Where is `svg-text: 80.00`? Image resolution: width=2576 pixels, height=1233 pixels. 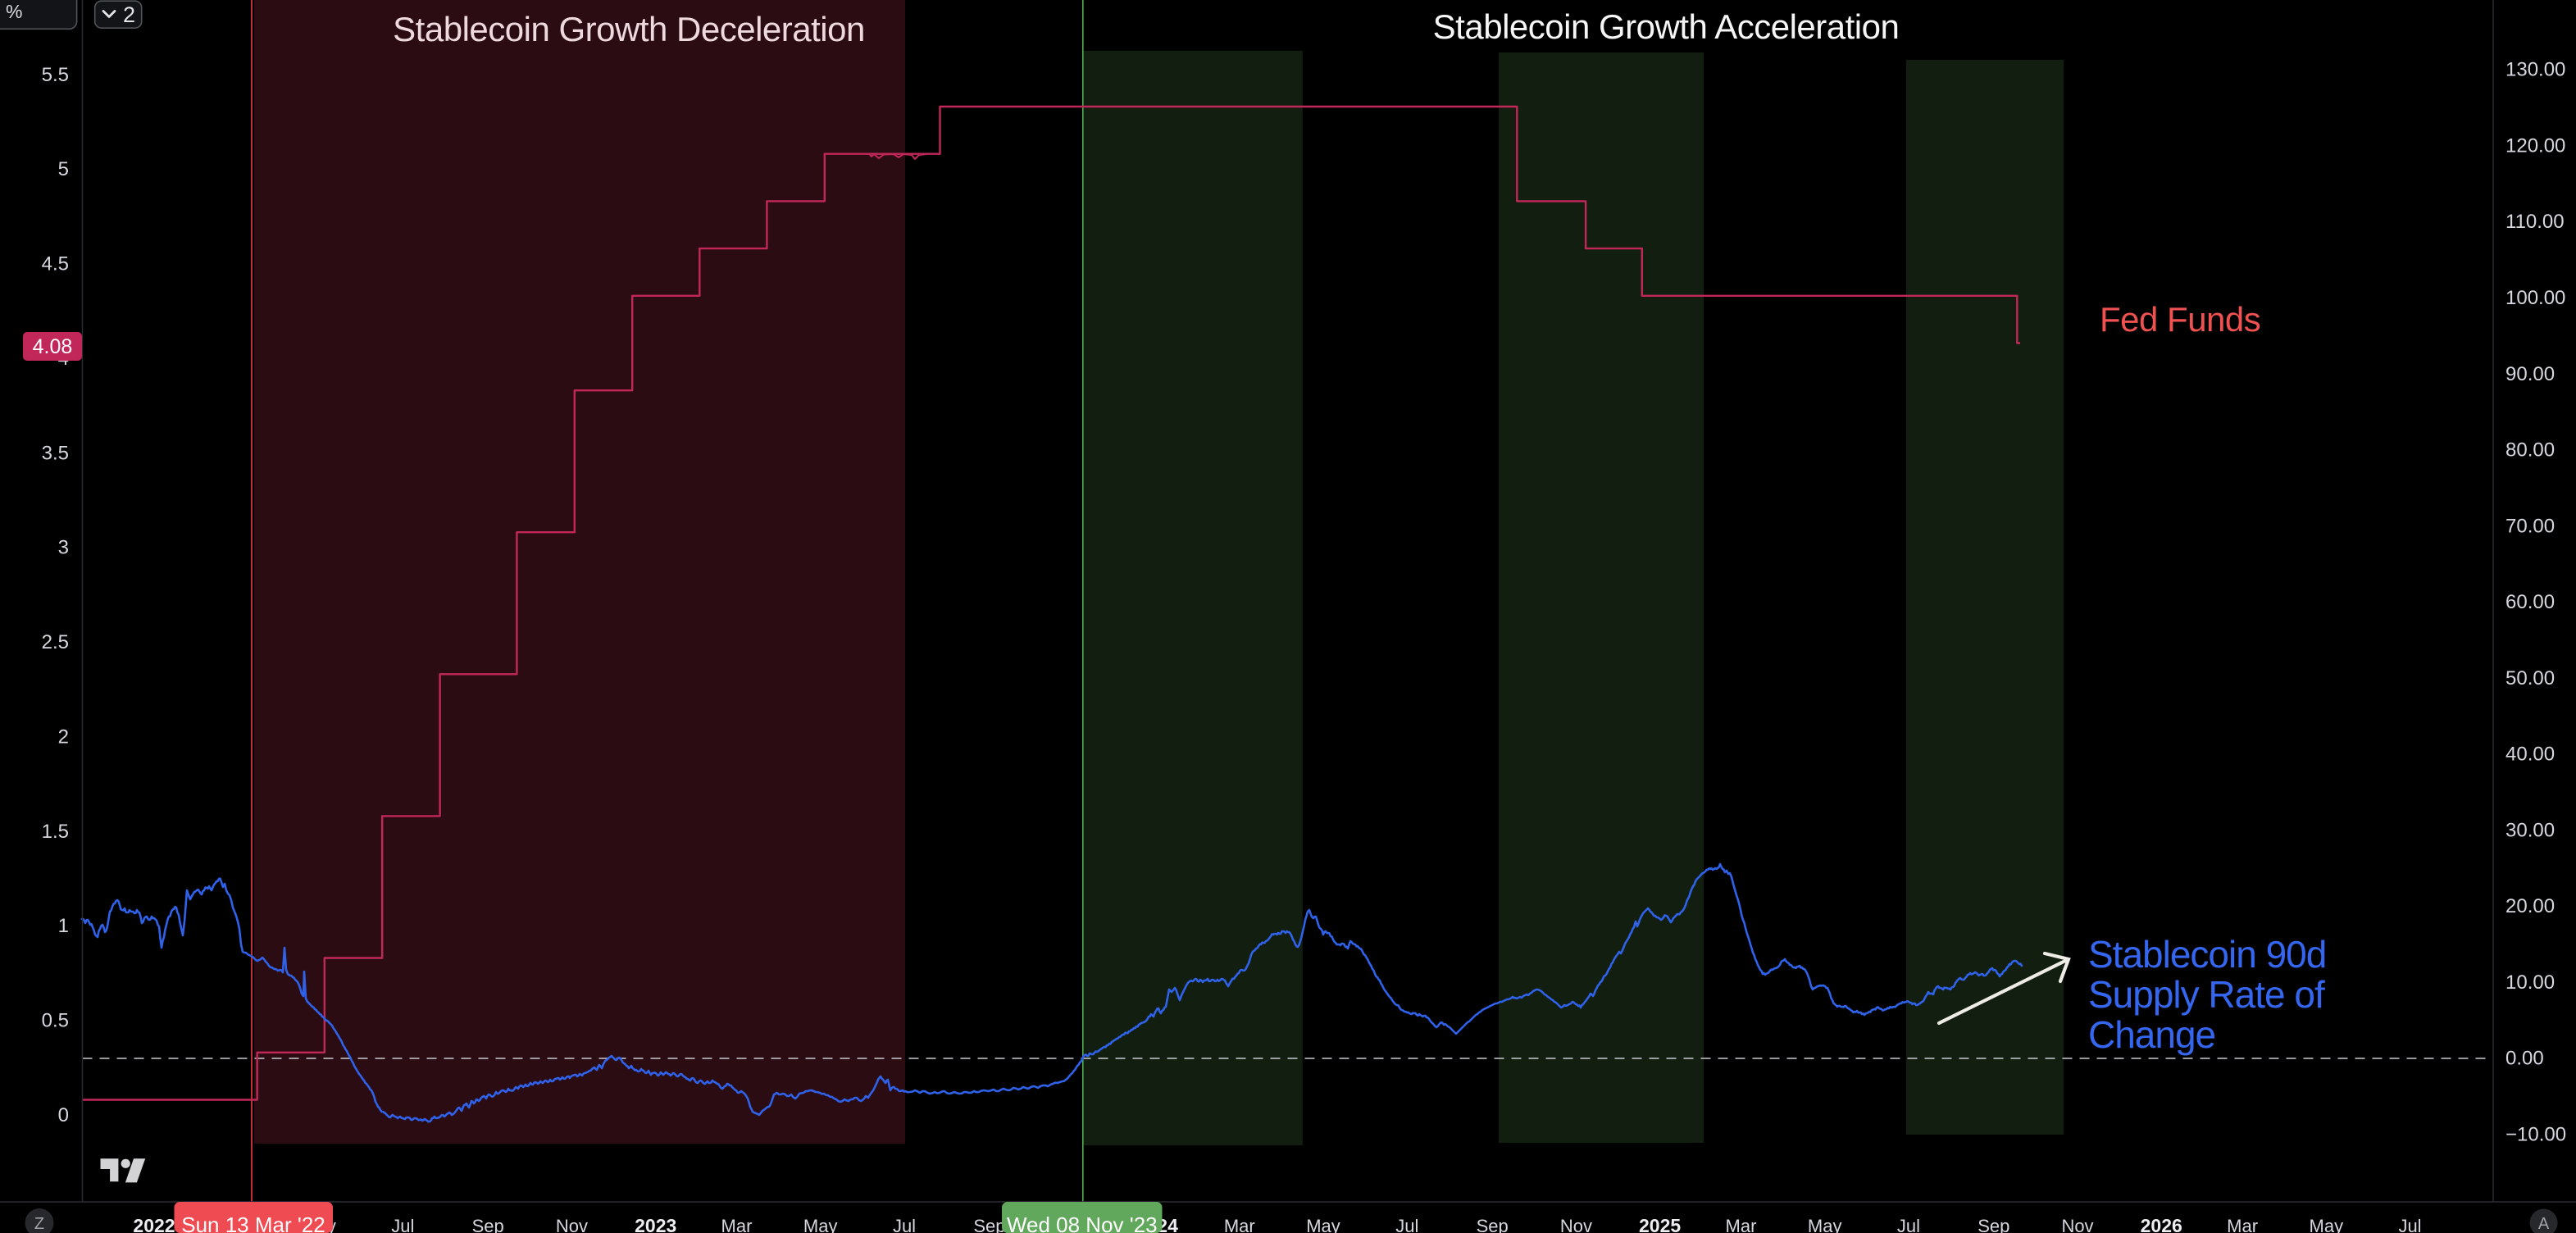
svg-text: 80.00 is located at coordinates (2530, 450).